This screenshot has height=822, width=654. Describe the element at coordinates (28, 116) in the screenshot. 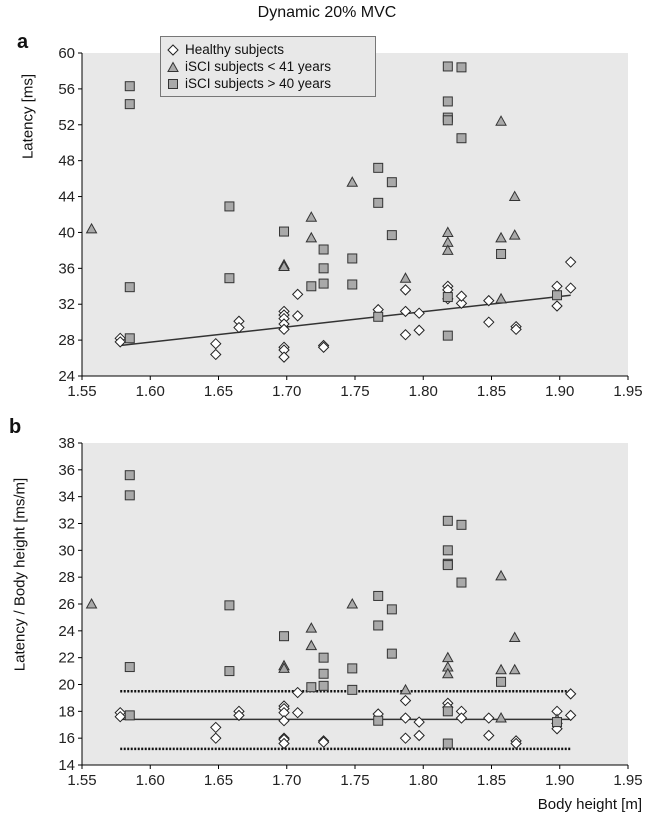

I see `panel-a-y-axis-label: Latency [ms]` at that location.